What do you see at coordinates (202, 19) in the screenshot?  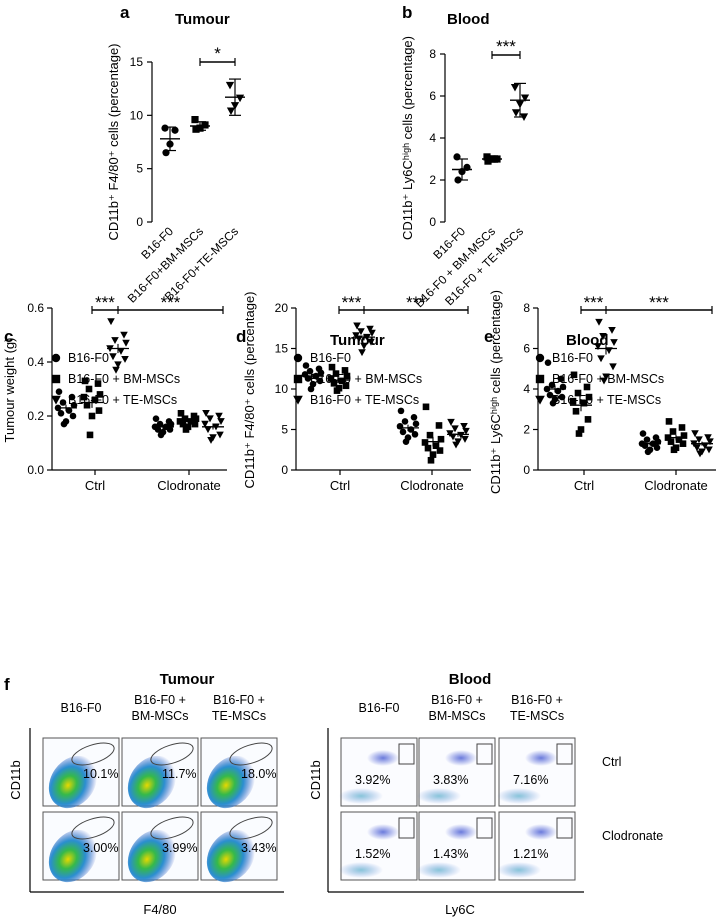 I see `panel-title-a: Tumour` at bounding box center [202, 19].